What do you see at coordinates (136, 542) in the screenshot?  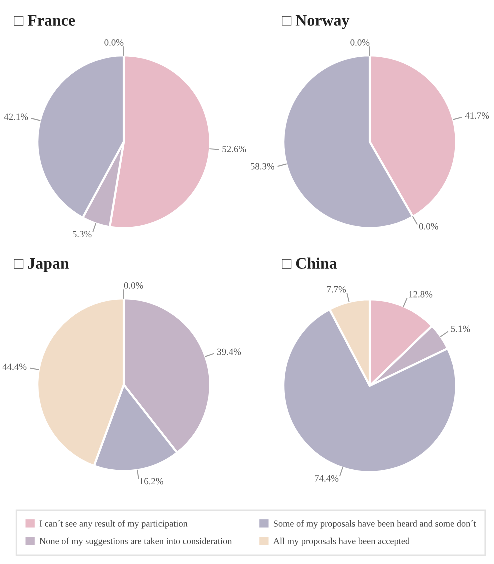 I see `legend-label: None of my suggestions are taken into consideration` at bounding box center [136, 542].